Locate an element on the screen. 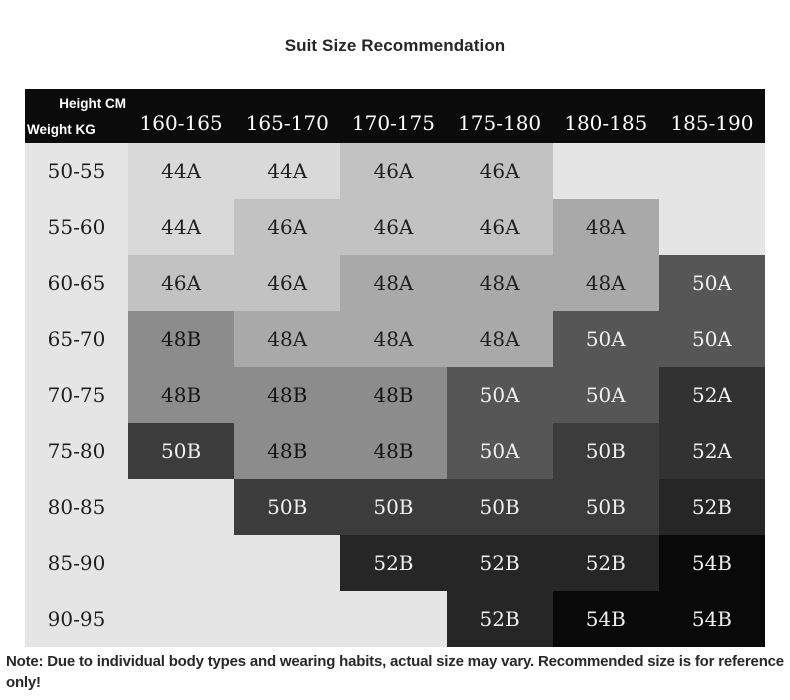  table-row: 90-95 52B 54B 54B is located at coordinates (395, 619).